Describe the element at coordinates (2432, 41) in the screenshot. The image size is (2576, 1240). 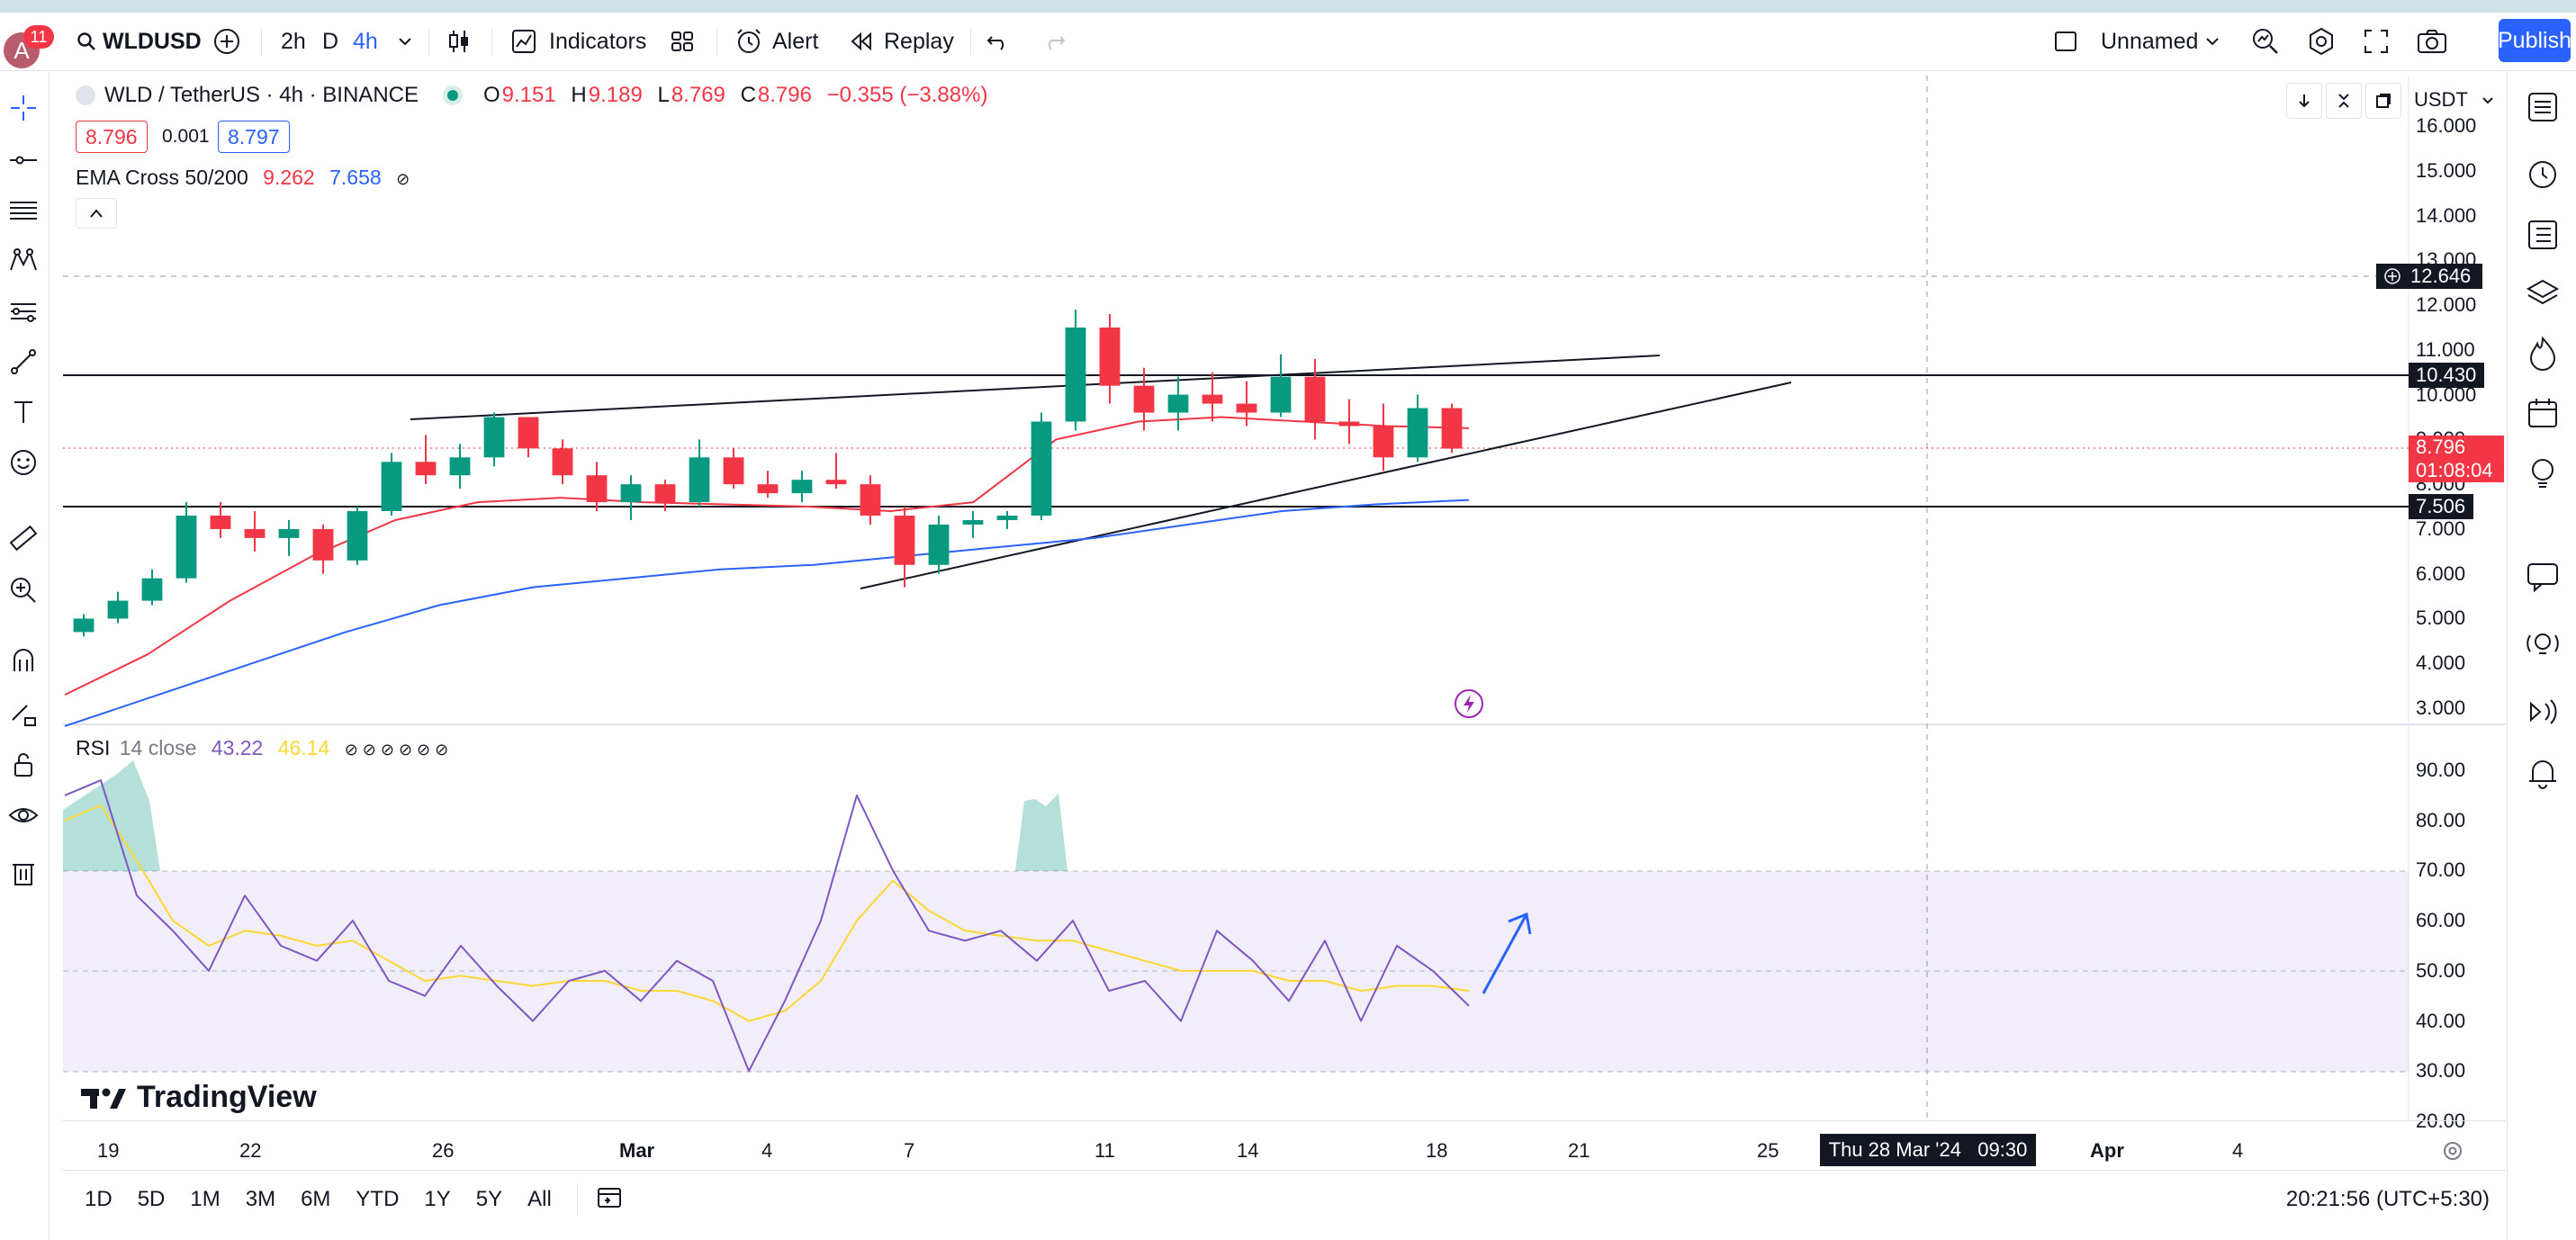
I see `snapshot-button` at that location.